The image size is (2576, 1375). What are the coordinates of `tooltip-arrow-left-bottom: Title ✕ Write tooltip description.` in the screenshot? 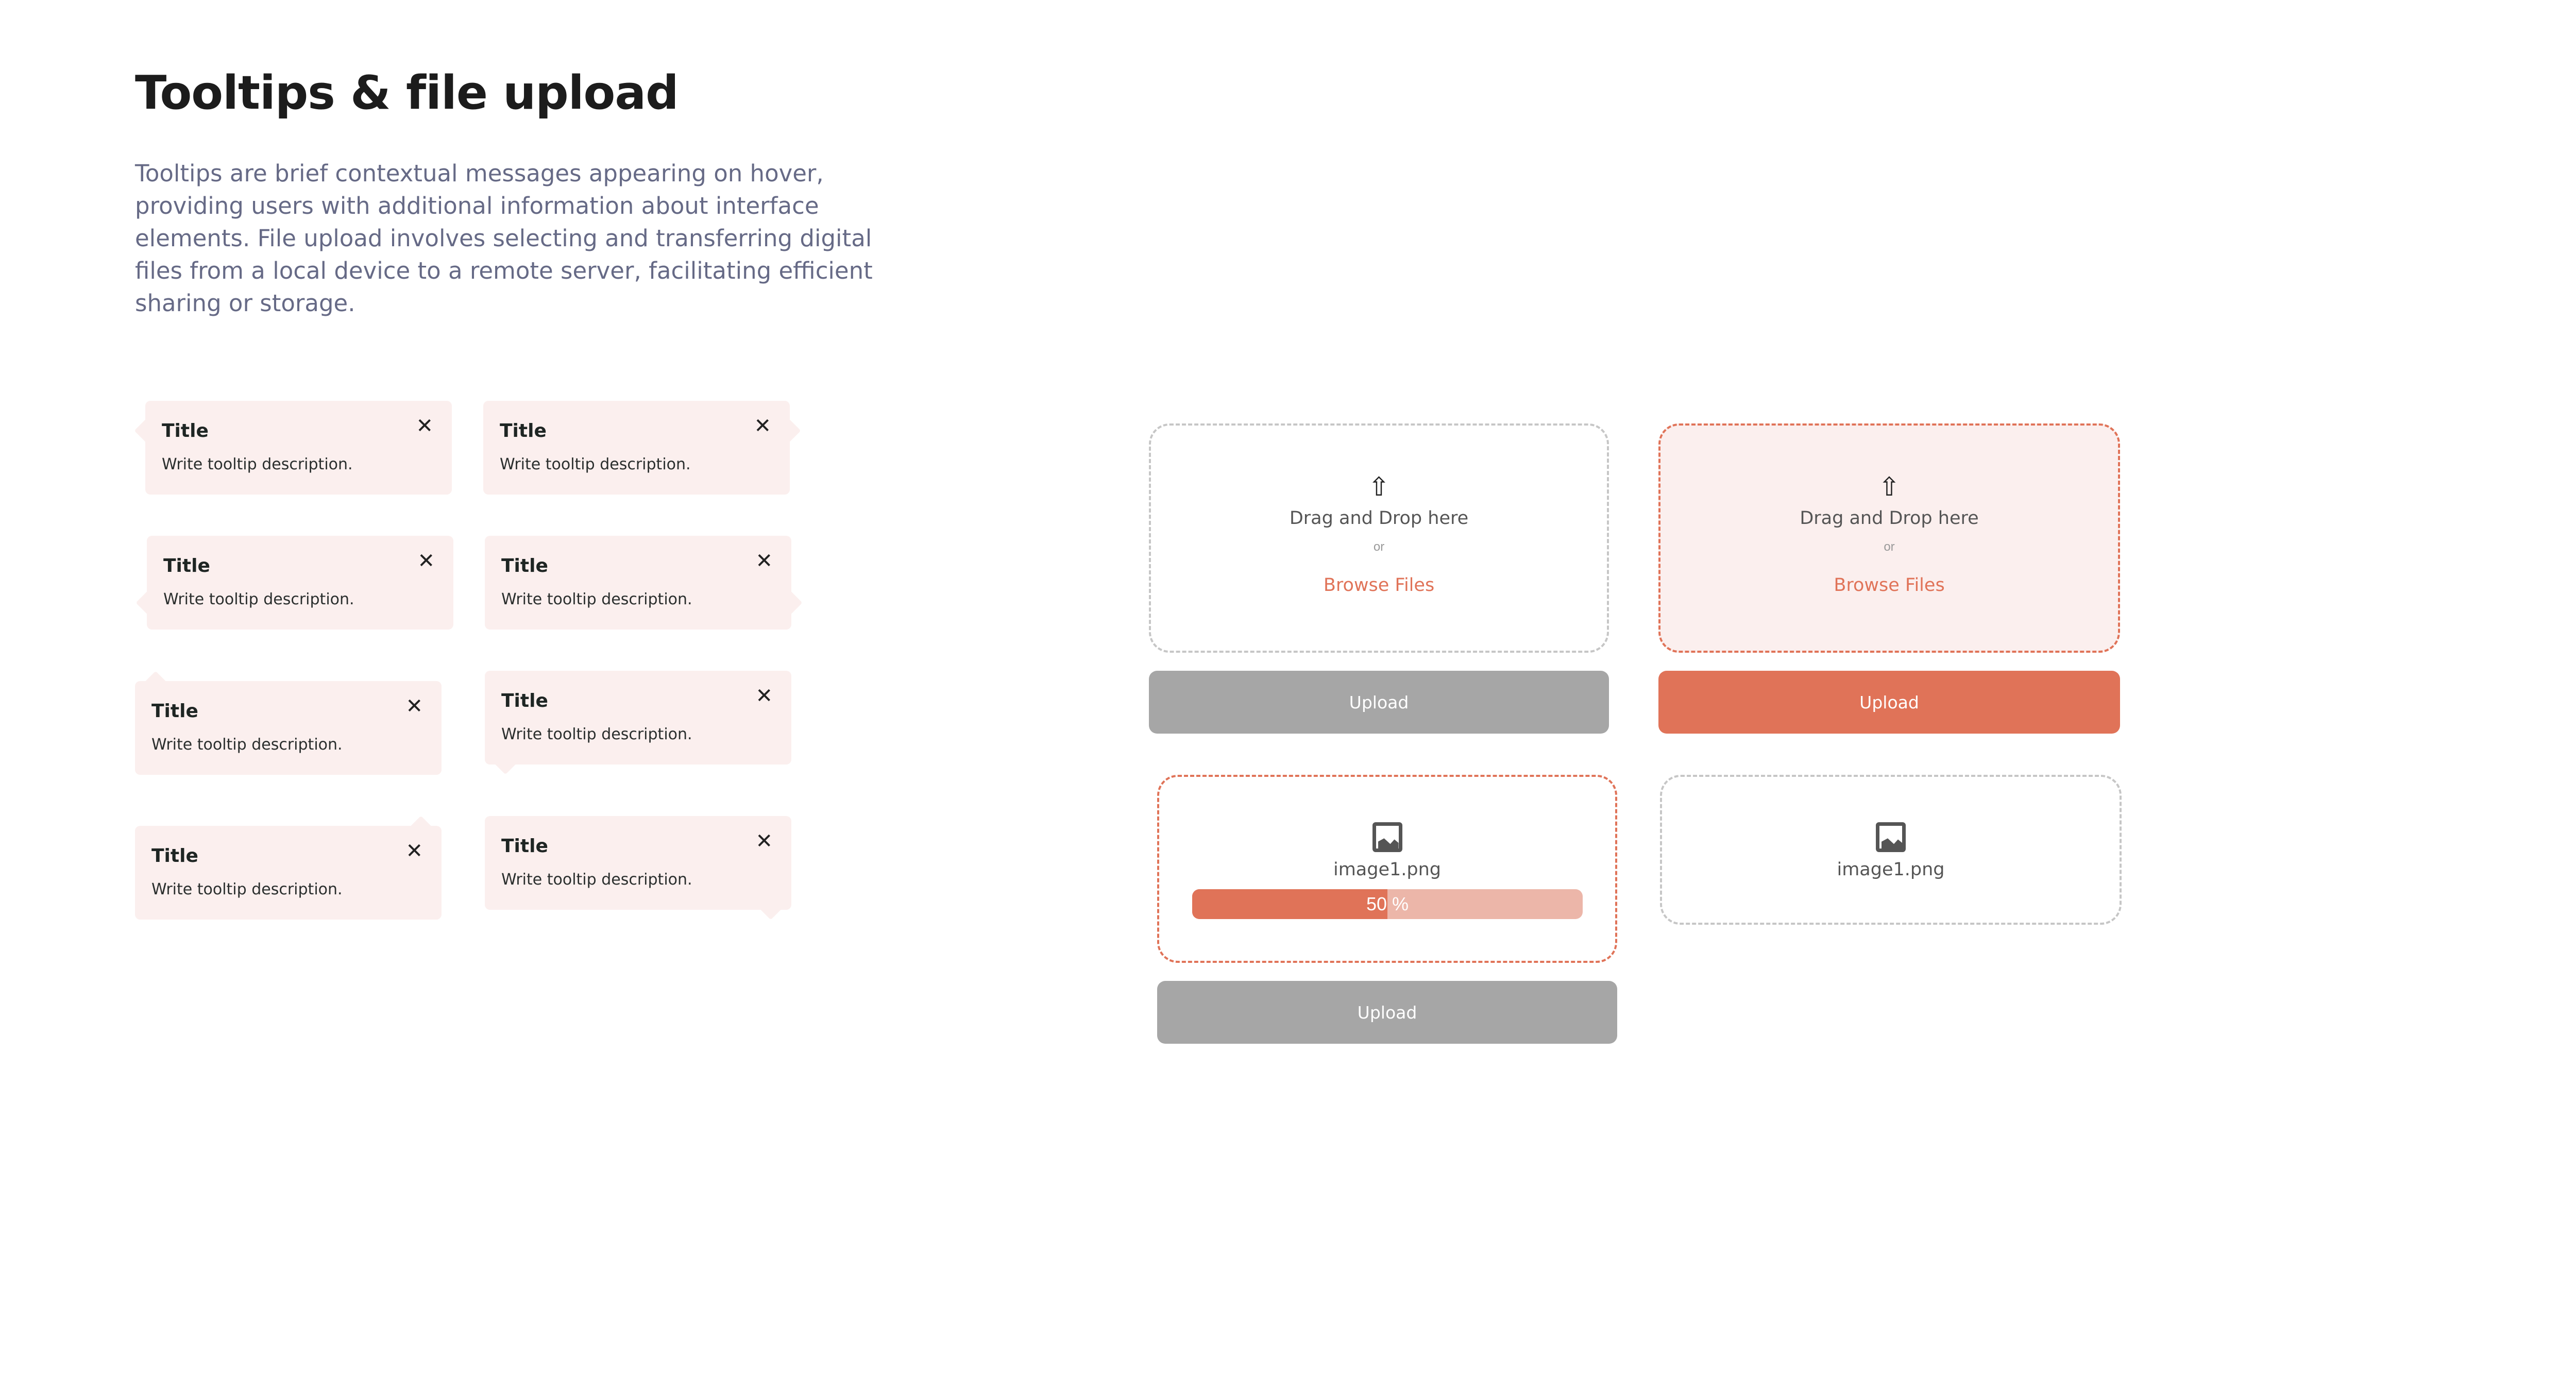 It's located at (294, 583).